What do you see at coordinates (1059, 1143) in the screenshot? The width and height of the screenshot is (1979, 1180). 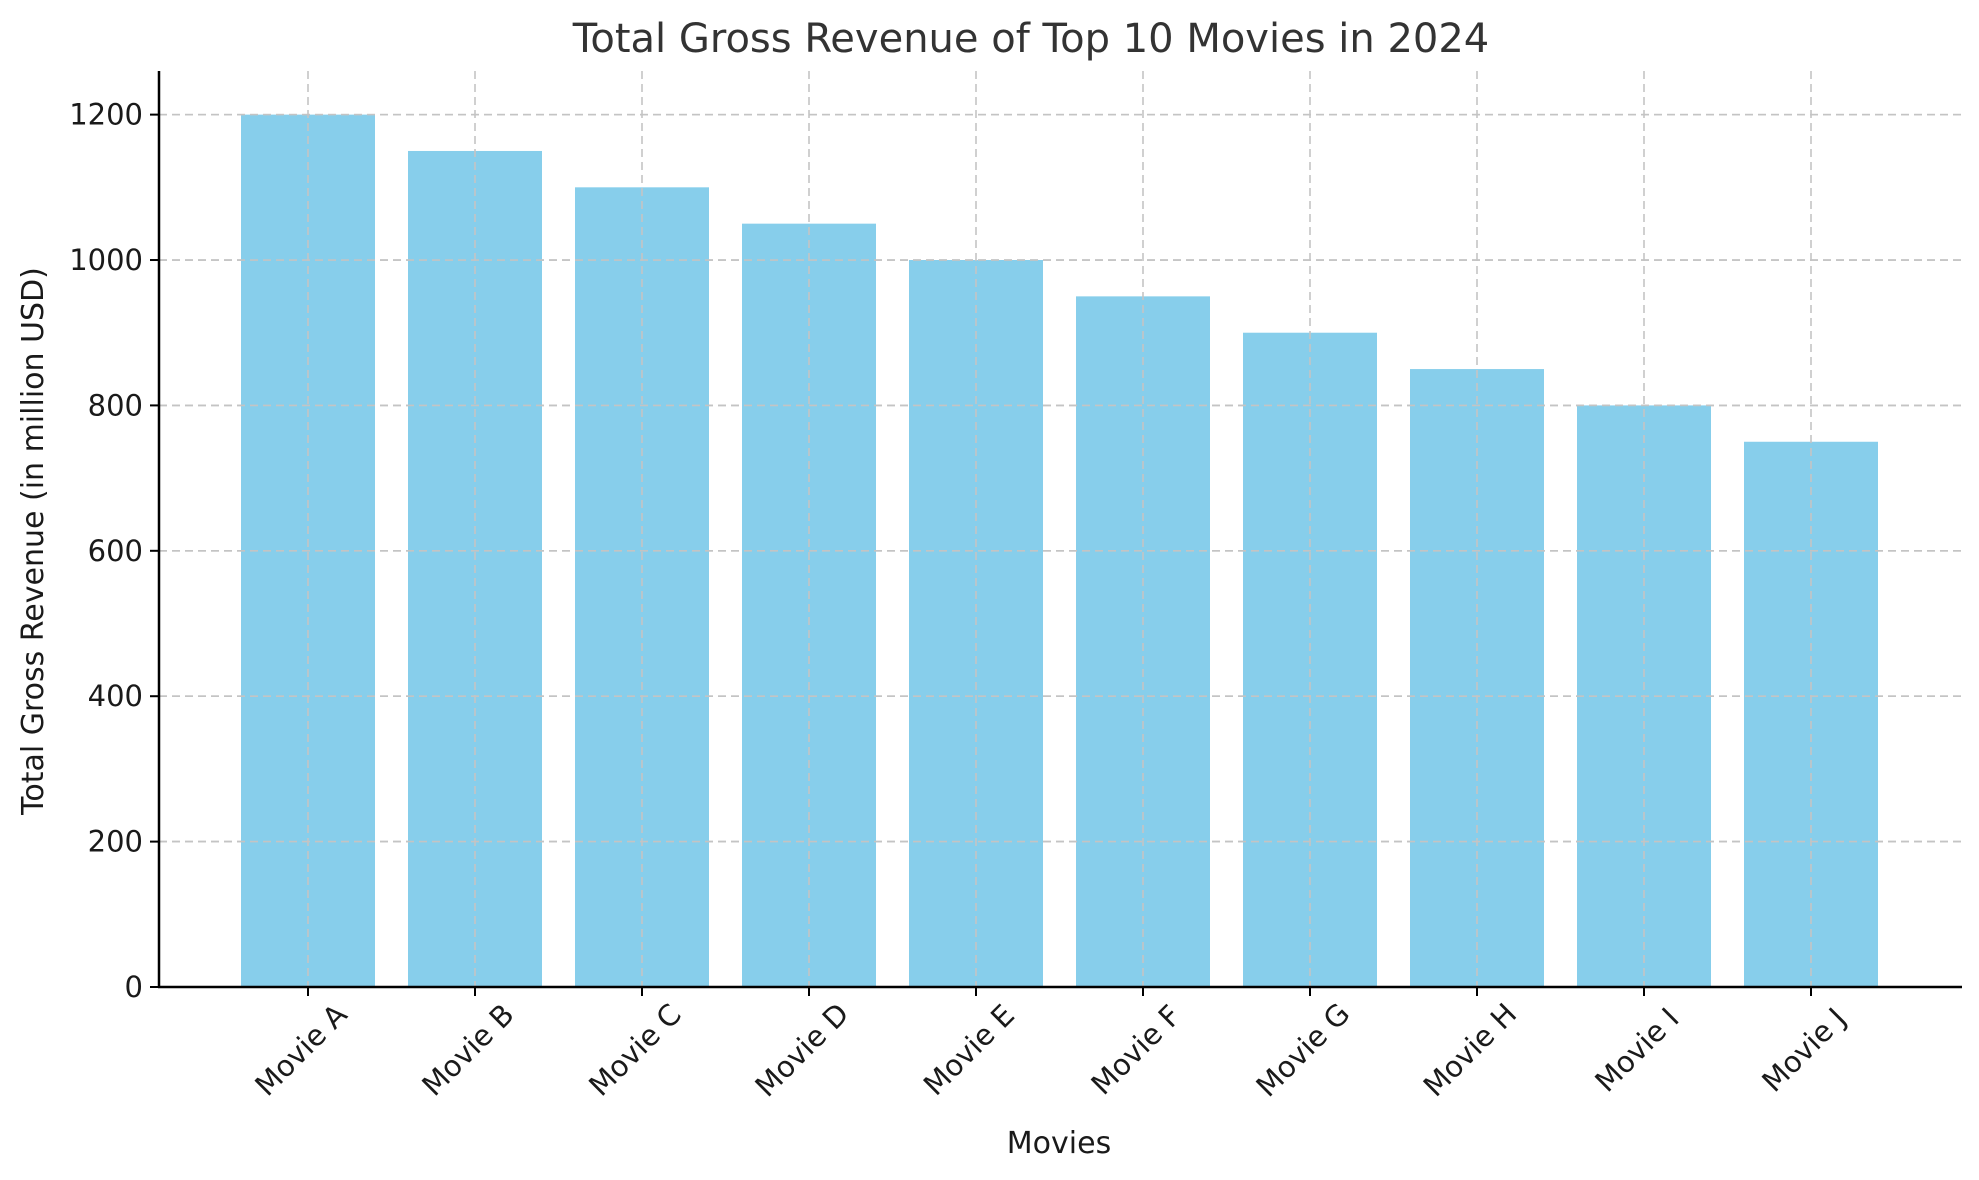 I see `x-axis-label: Movies` at bounding box center [1059, 1143].